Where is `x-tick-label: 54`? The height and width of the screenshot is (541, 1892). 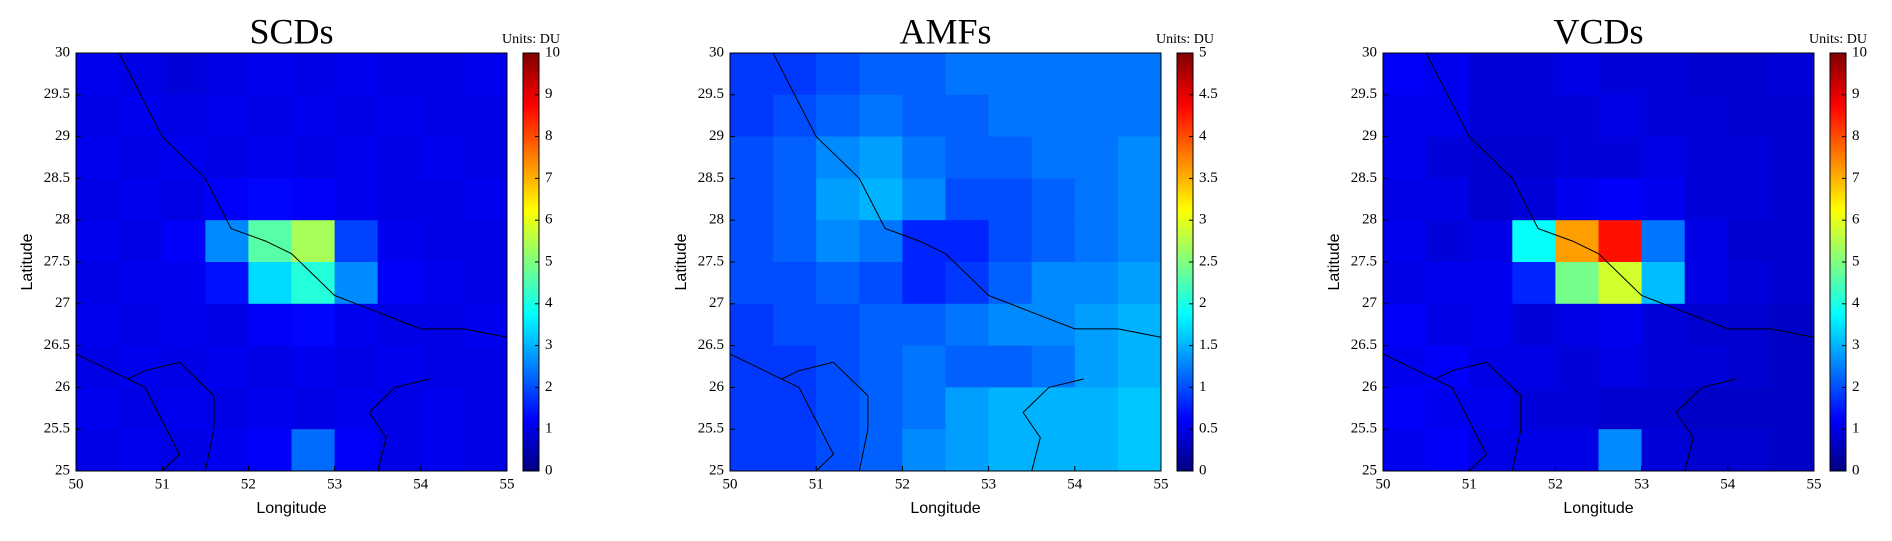
x-tick-label: 54 is located at coordinates (1075, 484).